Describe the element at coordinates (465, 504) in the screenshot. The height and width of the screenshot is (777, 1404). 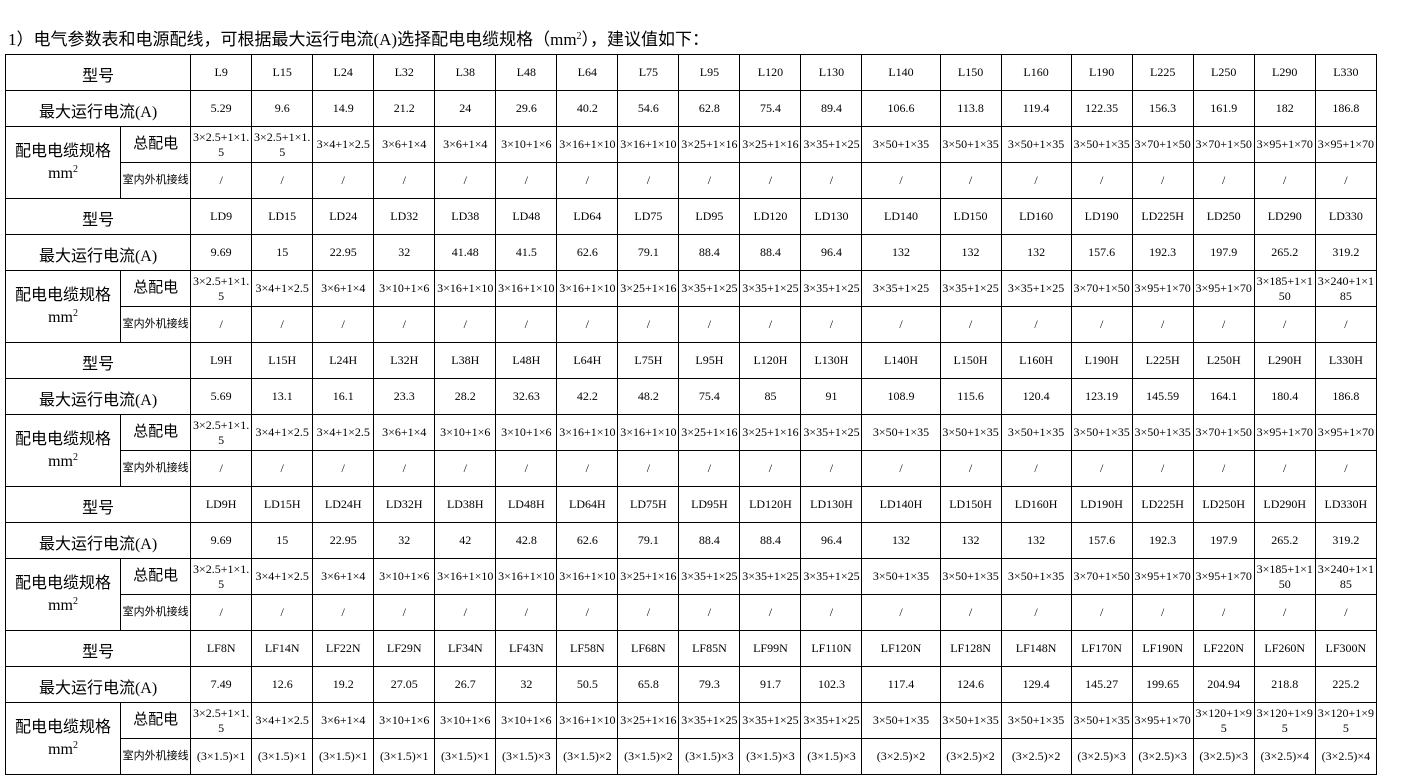
I see `model-cell: LD38H` at that location.